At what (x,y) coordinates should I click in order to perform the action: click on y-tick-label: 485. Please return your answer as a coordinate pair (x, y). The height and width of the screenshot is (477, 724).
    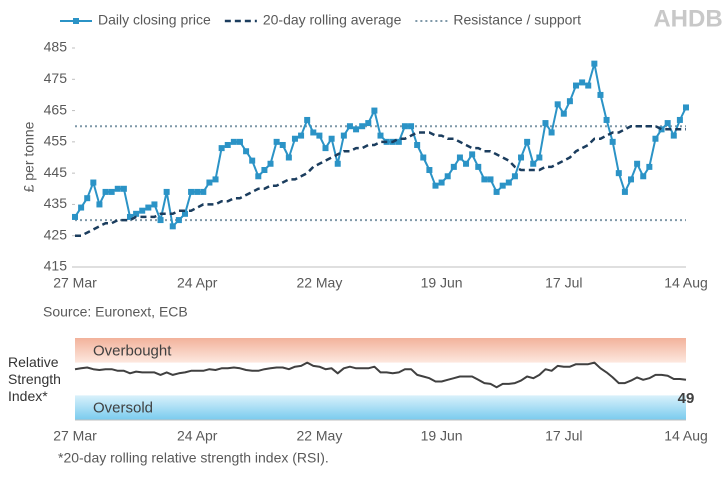
    Looking at the image, I should click on (56, 47).